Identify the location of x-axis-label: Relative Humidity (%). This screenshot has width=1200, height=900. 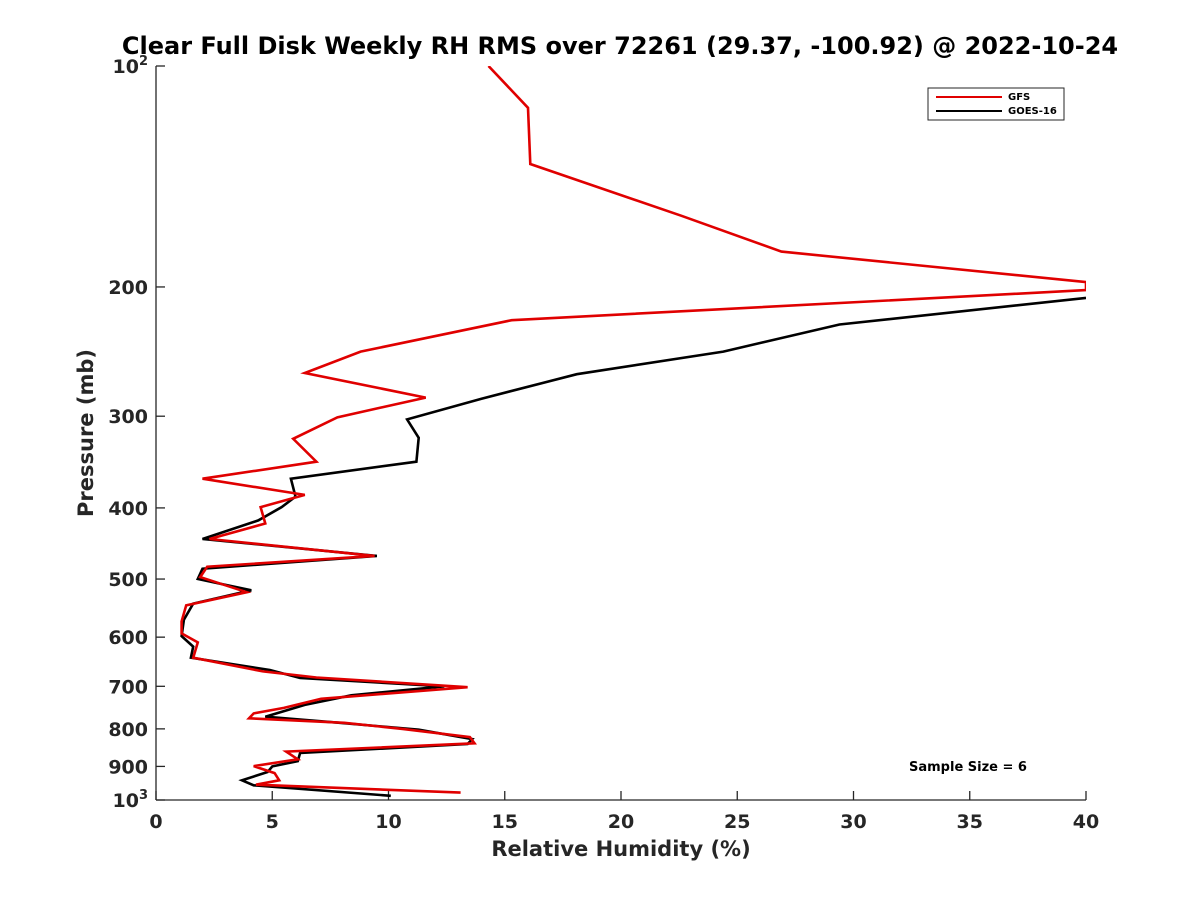
(620, 849).